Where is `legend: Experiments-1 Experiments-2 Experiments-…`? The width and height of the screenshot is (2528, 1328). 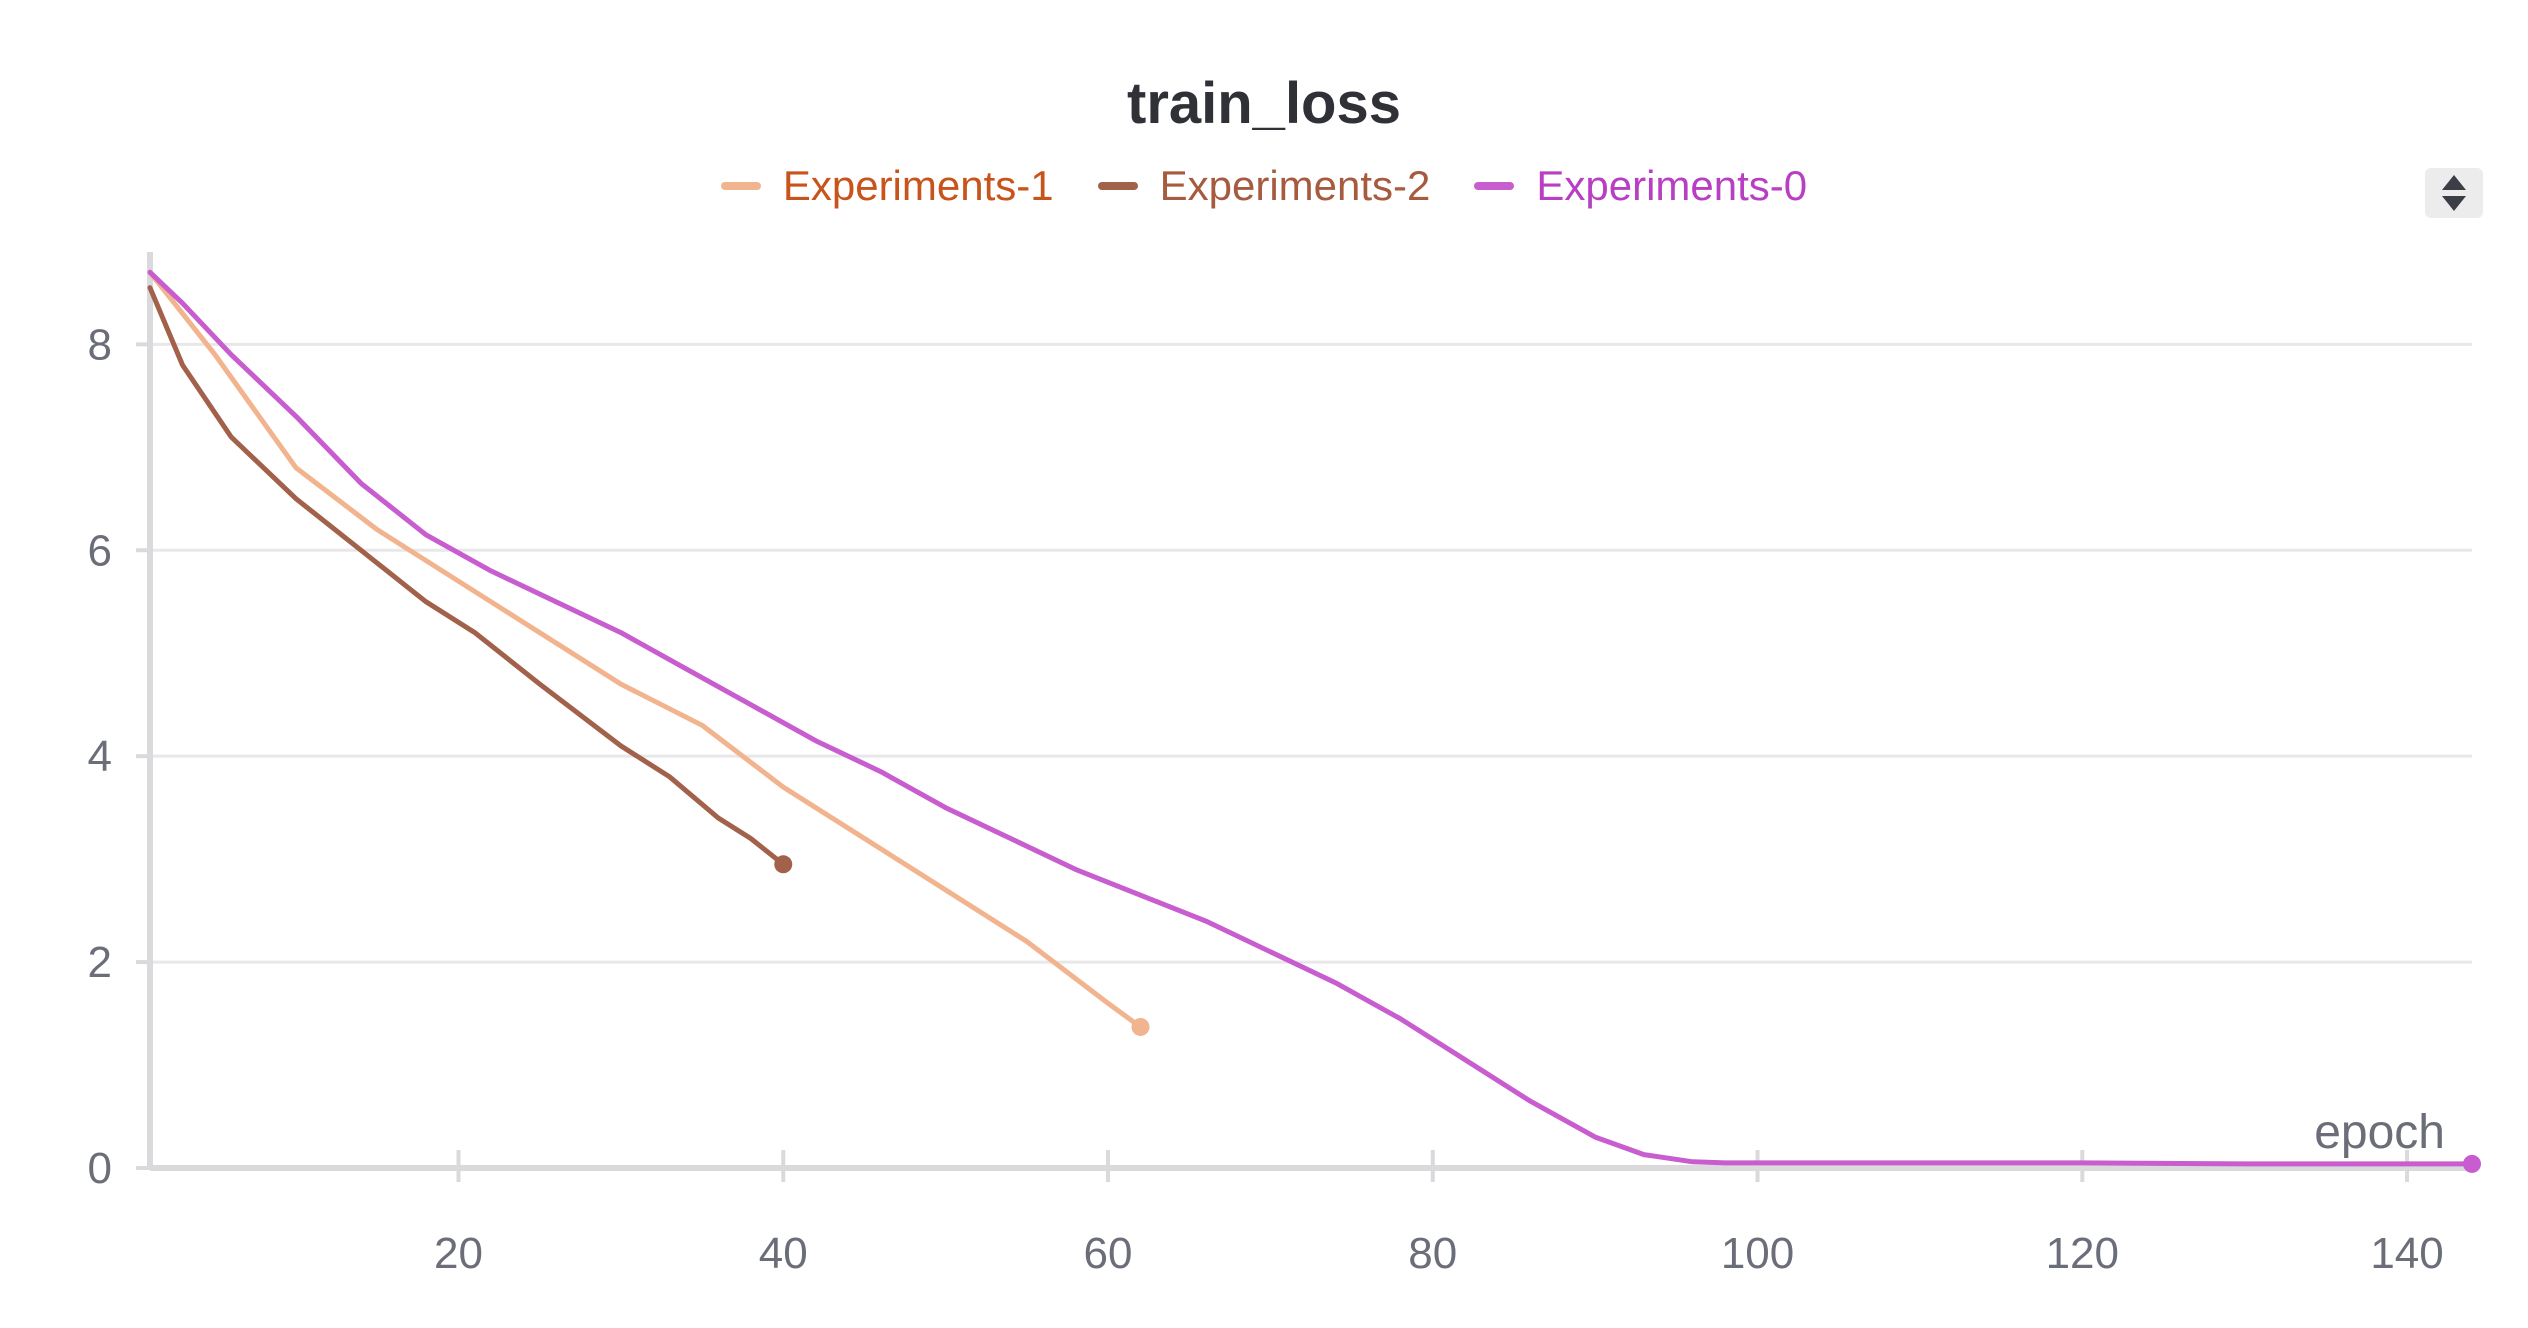 legend: Experiments-1 Experiments-2 Experiments-… is located at coordinates (1264, 186).